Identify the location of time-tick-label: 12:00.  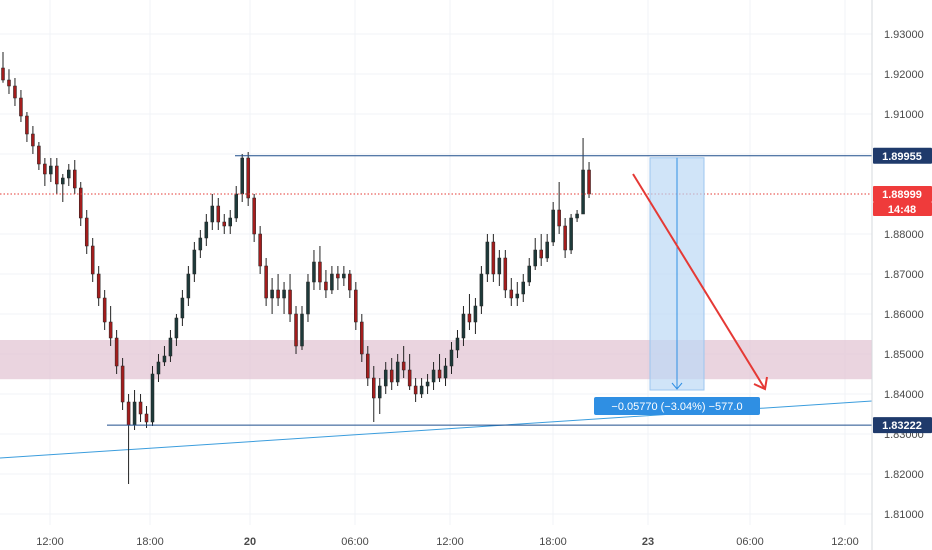
(450, 542).